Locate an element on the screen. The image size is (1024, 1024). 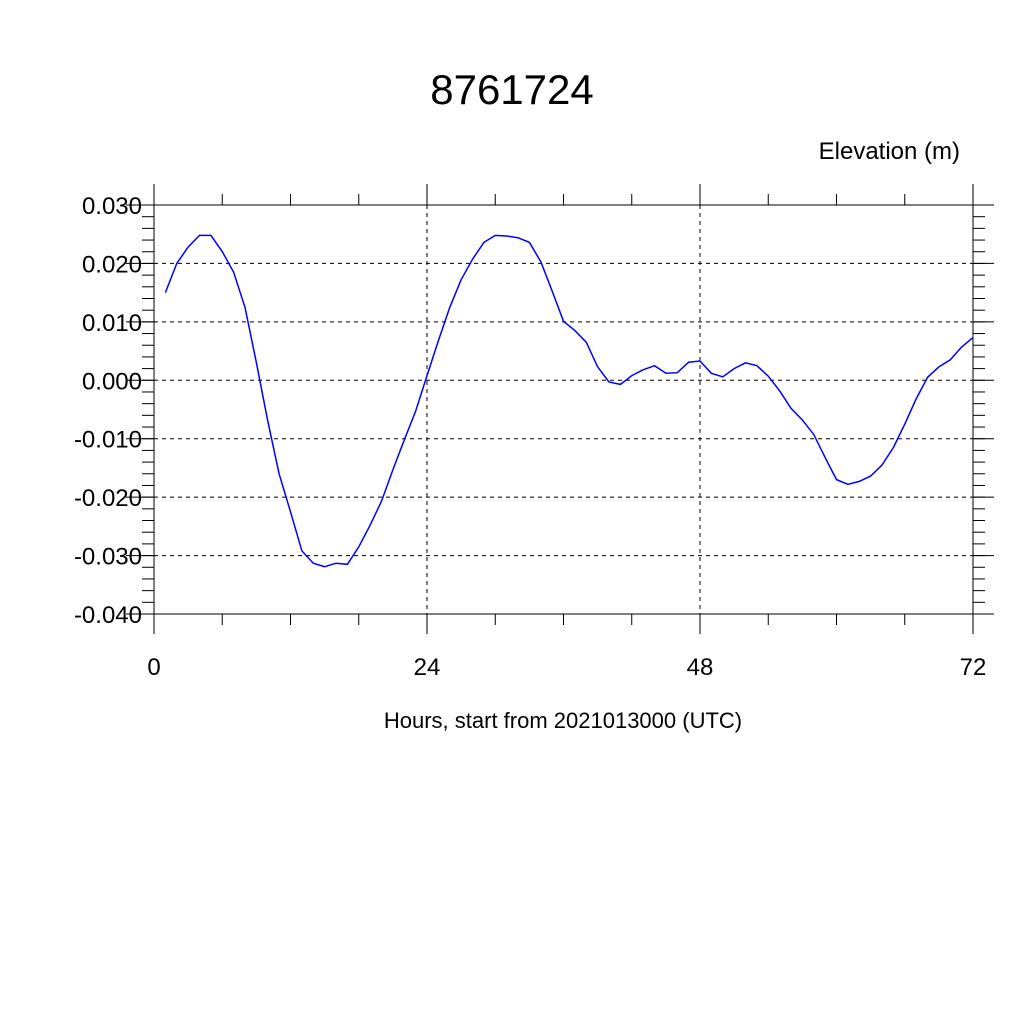
y-tick-label: -0.030 is located at coordinates (108, 557).